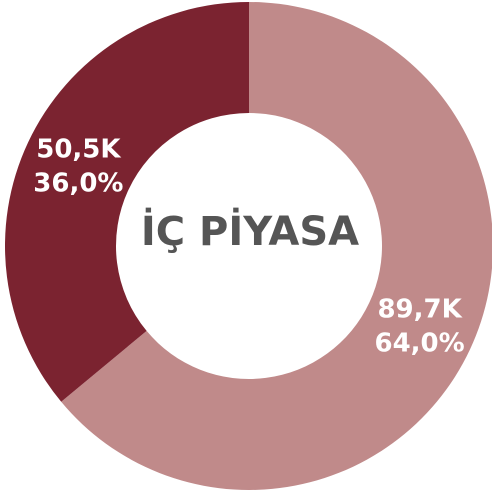 This screenshot has width=492, height=496. What do you see at coordinates (419, 310) in the screenshot?
I see `value-label: 89,7K` at bounding box center [419, 310].